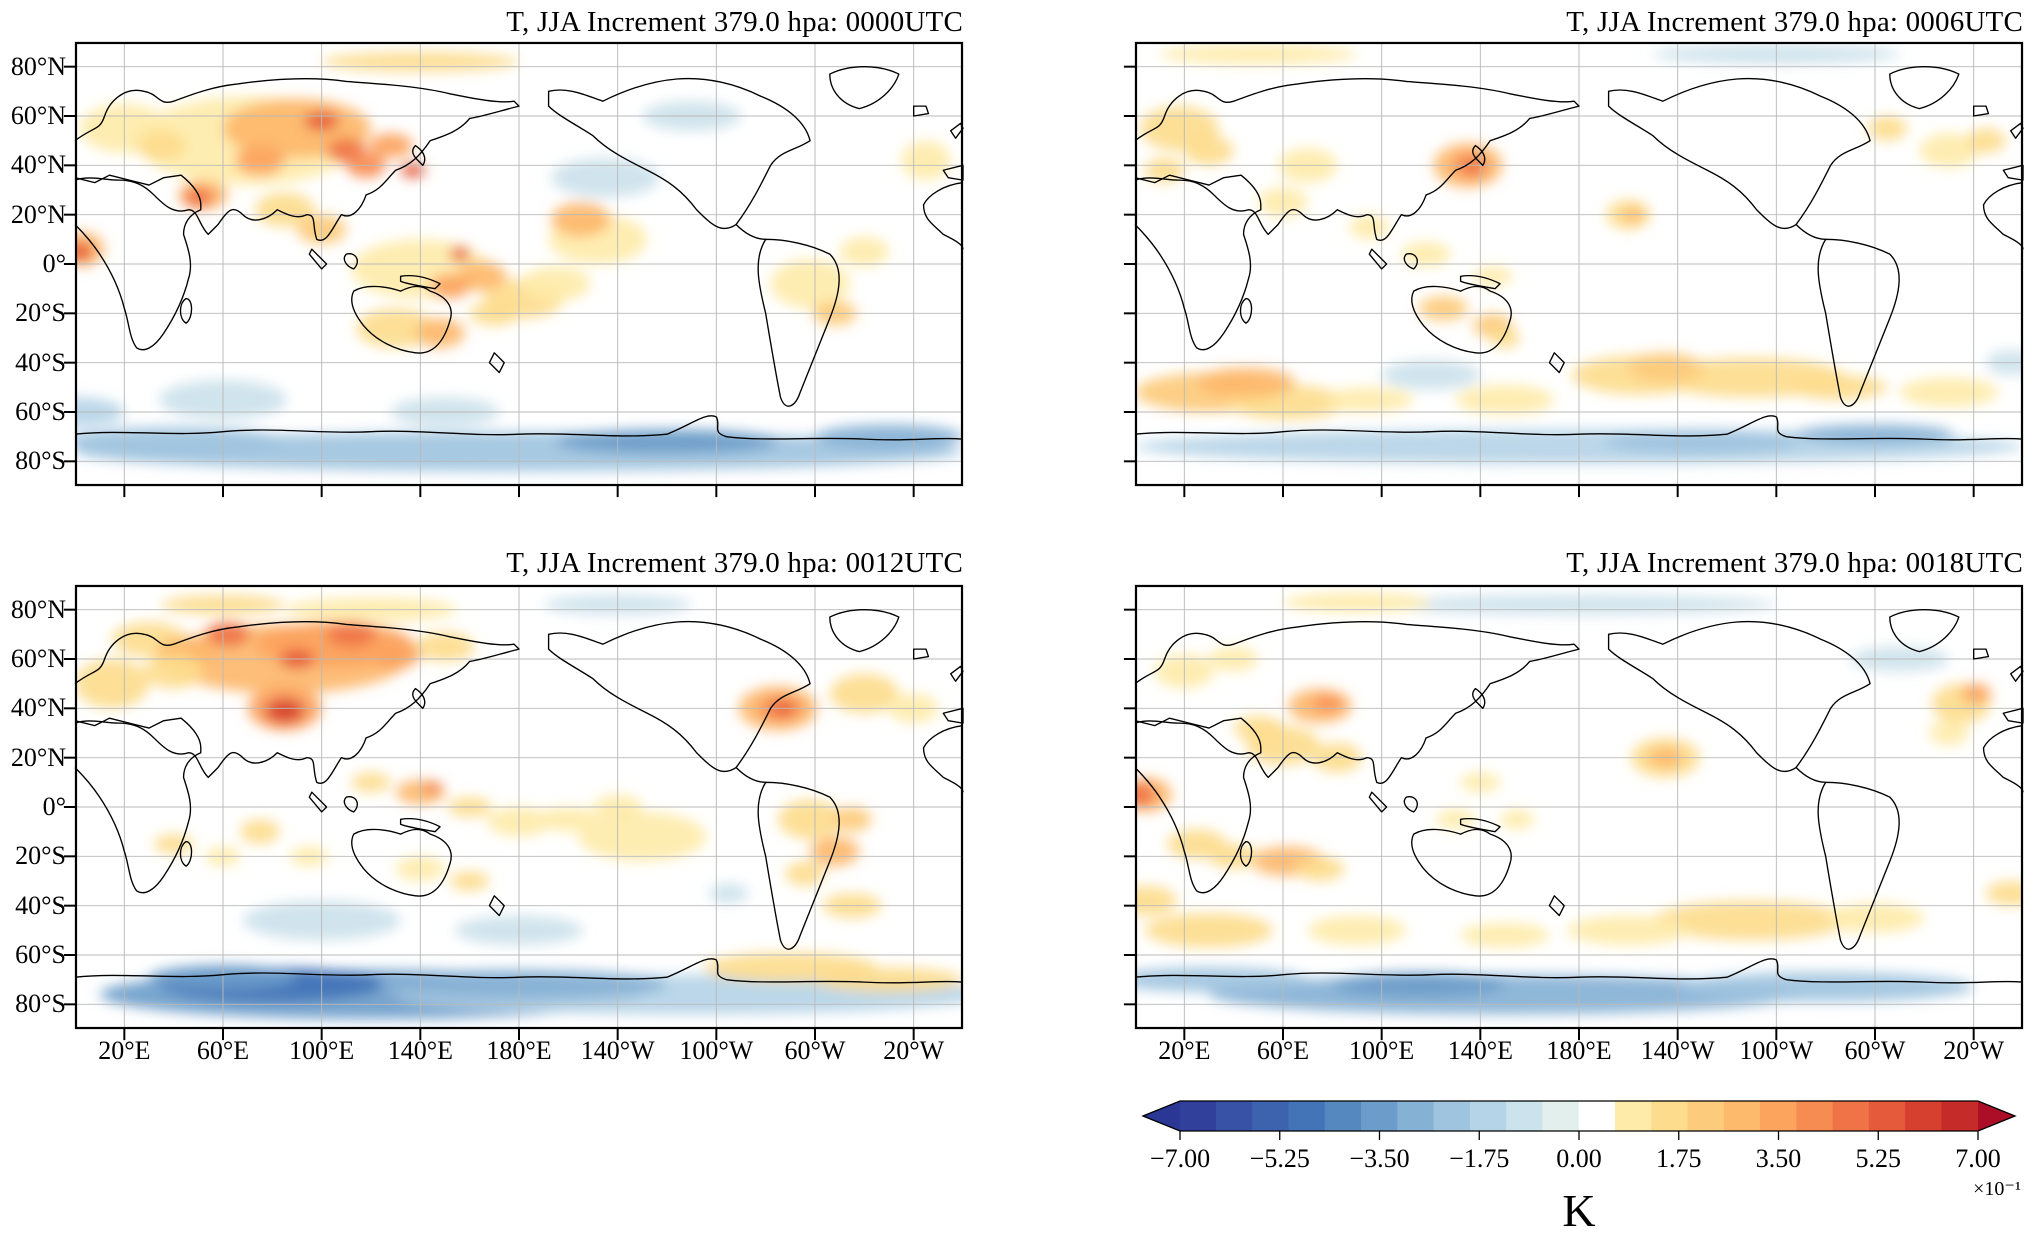  I want to click on colorbar-right-arrow, so click(1996, 1116).